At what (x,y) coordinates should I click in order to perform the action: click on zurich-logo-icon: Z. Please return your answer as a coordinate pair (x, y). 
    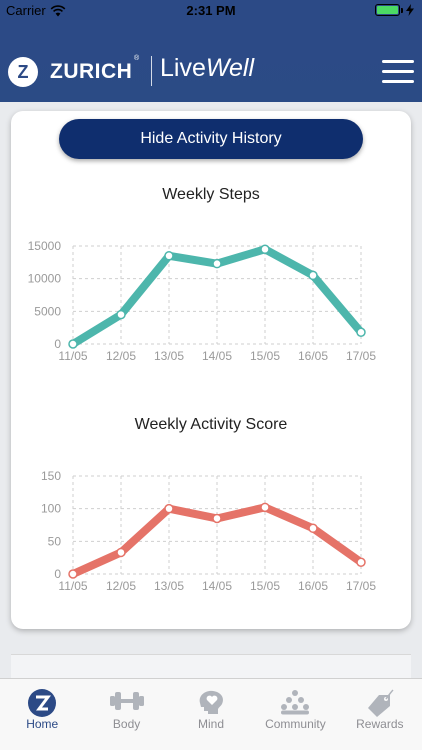
    Looking at the image, I should click on (23, 72).